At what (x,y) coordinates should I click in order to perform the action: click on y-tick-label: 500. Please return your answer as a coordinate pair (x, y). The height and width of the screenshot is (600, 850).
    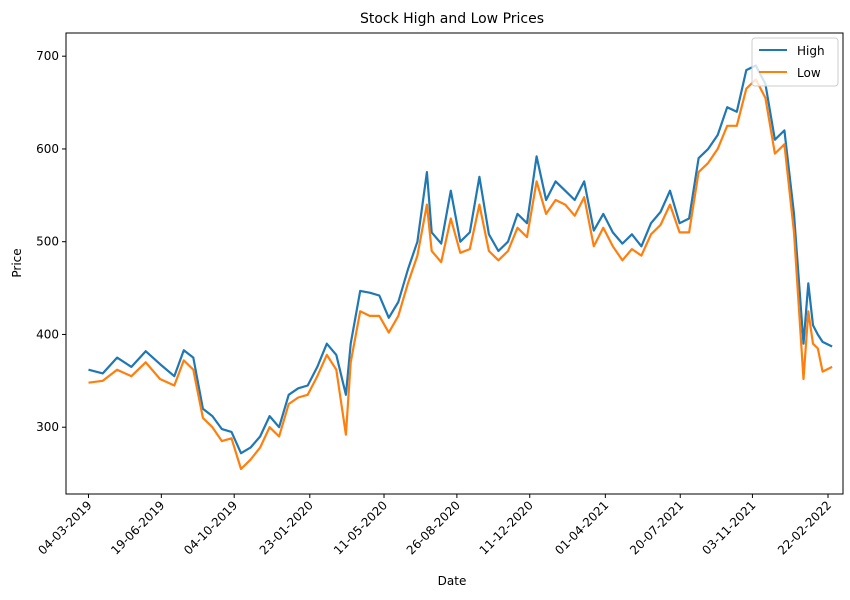
    Looking at the image, I should click on (47, 242).